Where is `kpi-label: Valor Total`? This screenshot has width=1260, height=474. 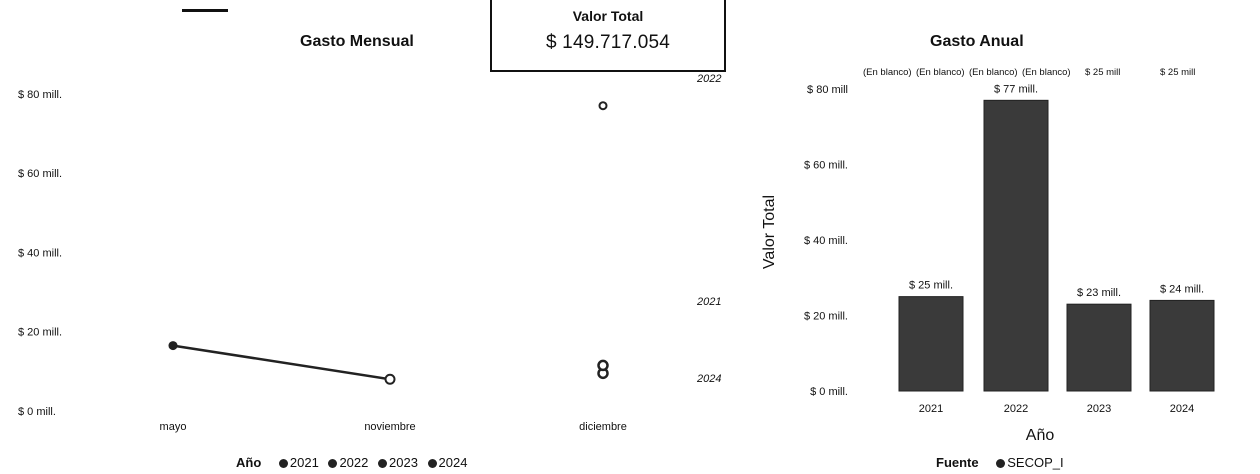 kpi-label: Valor Total is located at coordinates (608, 16).